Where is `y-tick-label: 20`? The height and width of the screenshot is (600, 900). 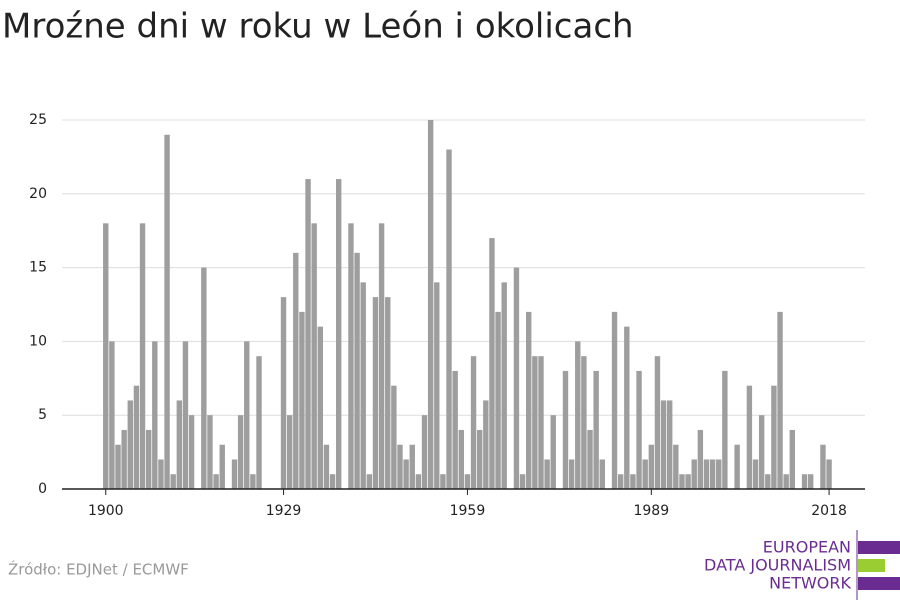 y-tick-label: 20 is located at coordinates (38, 194).